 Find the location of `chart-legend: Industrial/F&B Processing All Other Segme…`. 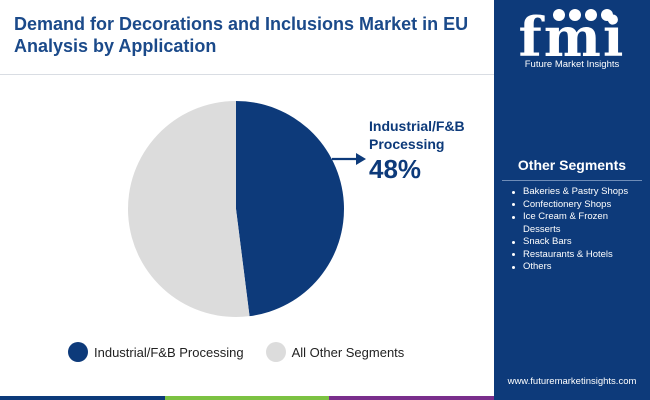

chart-legend: Industrial/F&B Processing All Other Segme… is located at coordinates (247, 352).